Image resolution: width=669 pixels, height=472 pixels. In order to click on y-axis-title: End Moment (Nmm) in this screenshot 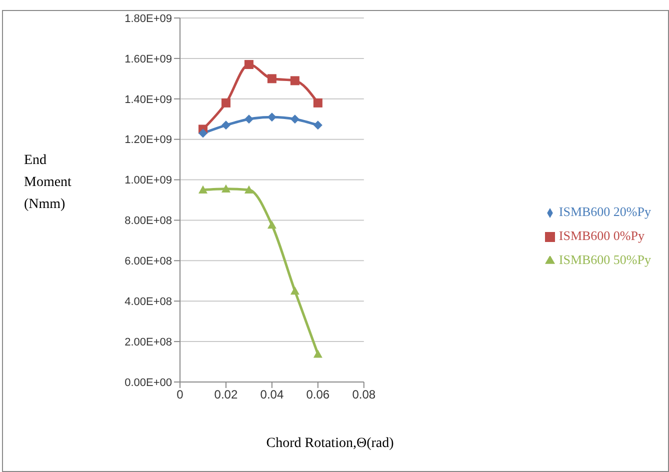, I will do `click(48, 183)`.